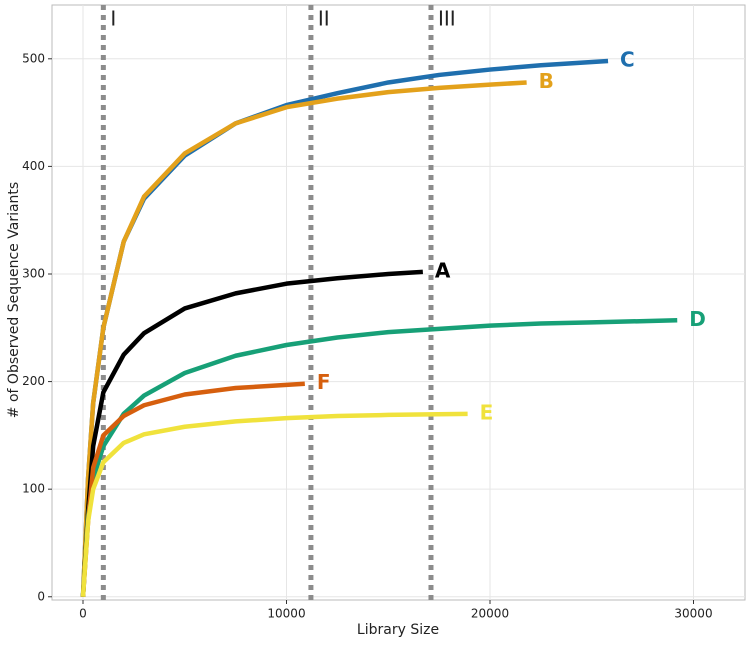 Image resolution: width=749 pixels, height=646 pixels. What do you see at coordinates (546, 81) in the screenshot?
I see `series-label: B` at bounding box center [546, 81].